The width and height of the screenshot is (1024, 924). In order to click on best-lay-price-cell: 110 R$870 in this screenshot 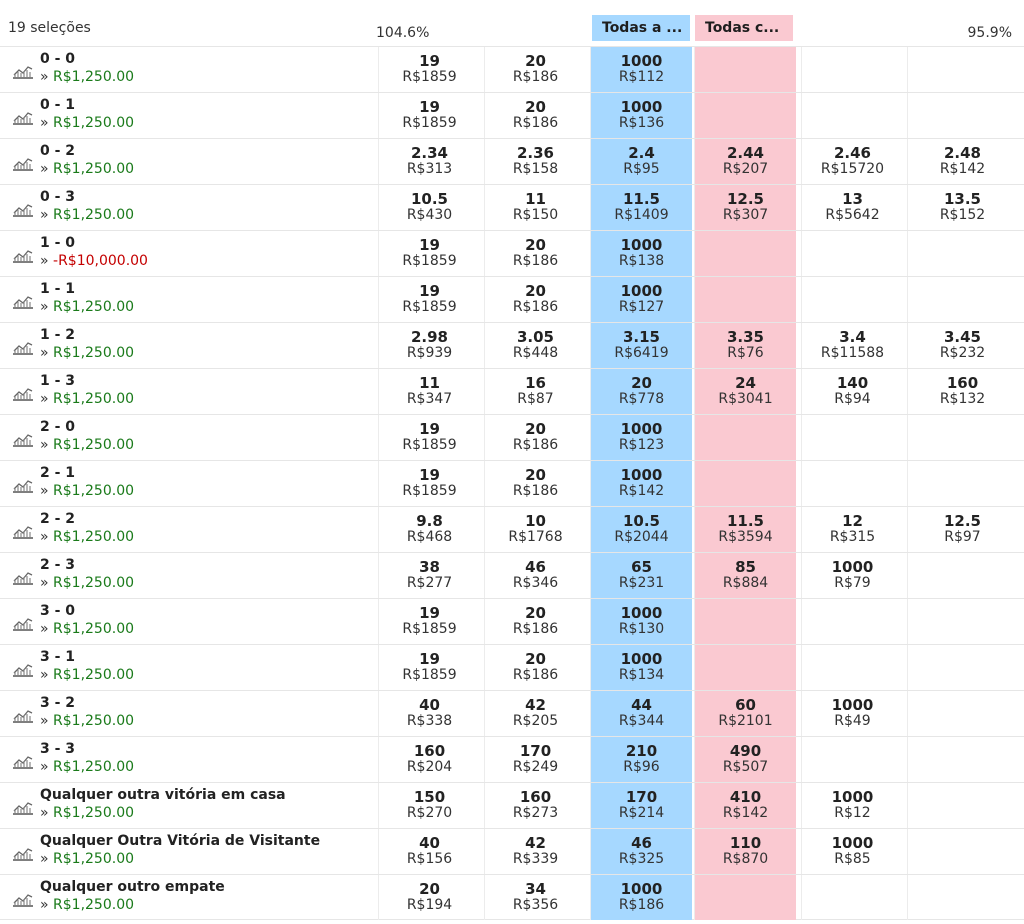, I will do `click(745, 851)`.